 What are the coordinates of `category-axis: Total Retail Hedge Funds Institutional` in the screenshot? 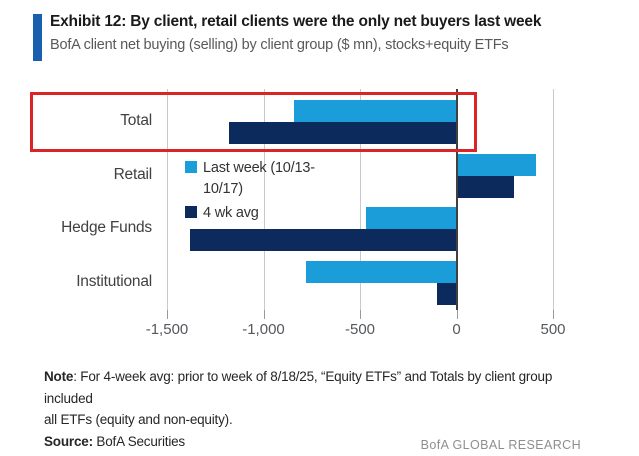 It's located at (76, 202).